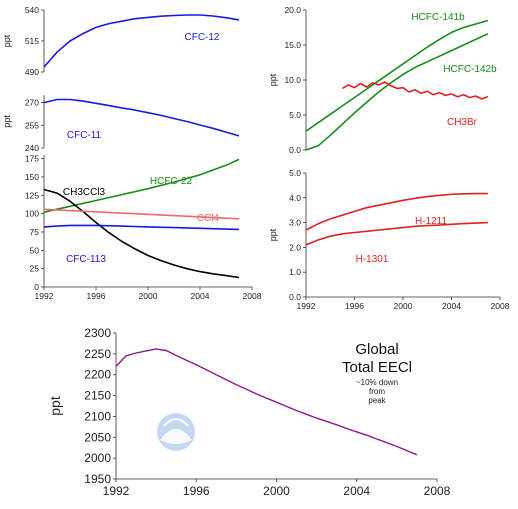  Describe the element at coordinates (176, 432) in the screenshot. I see `noaa-logo` at that location.